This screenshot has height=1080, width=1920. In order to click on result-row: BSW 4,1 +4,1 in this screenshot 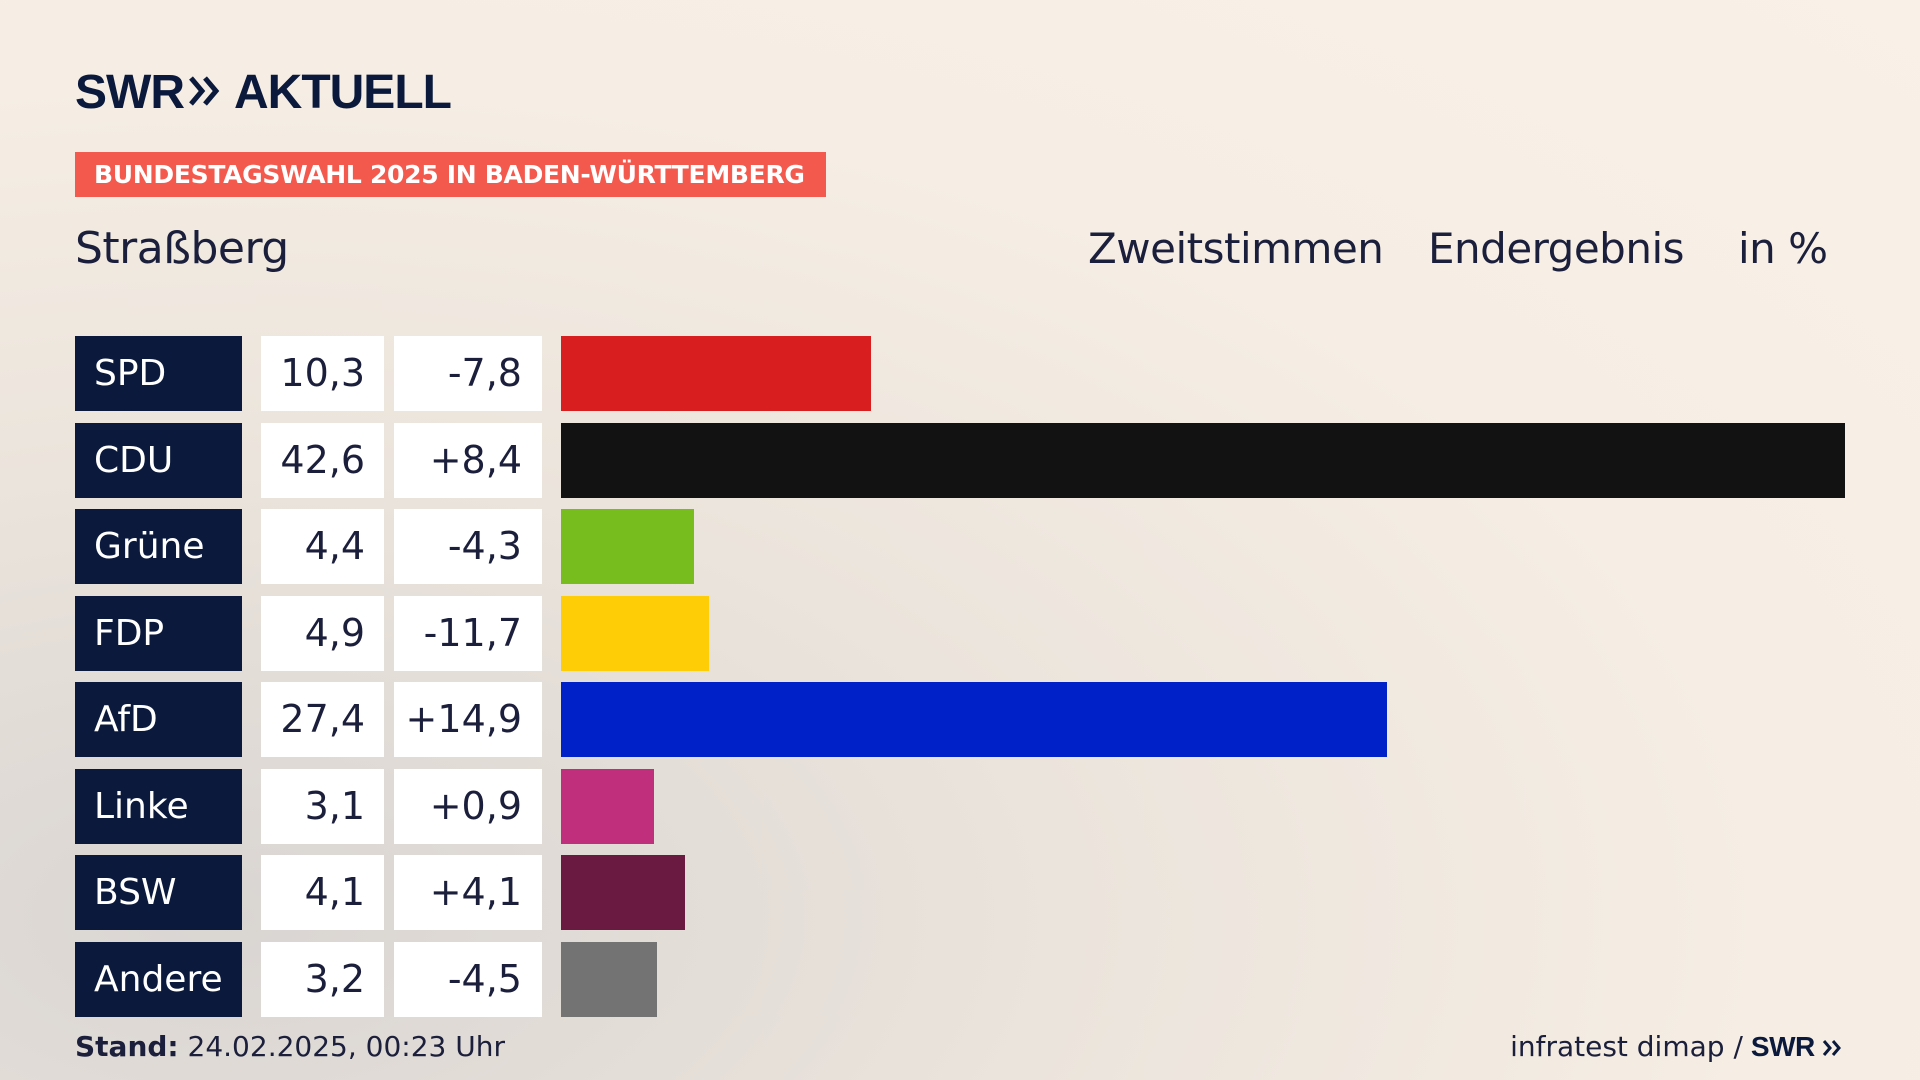, I will do `click(960, 892)`.